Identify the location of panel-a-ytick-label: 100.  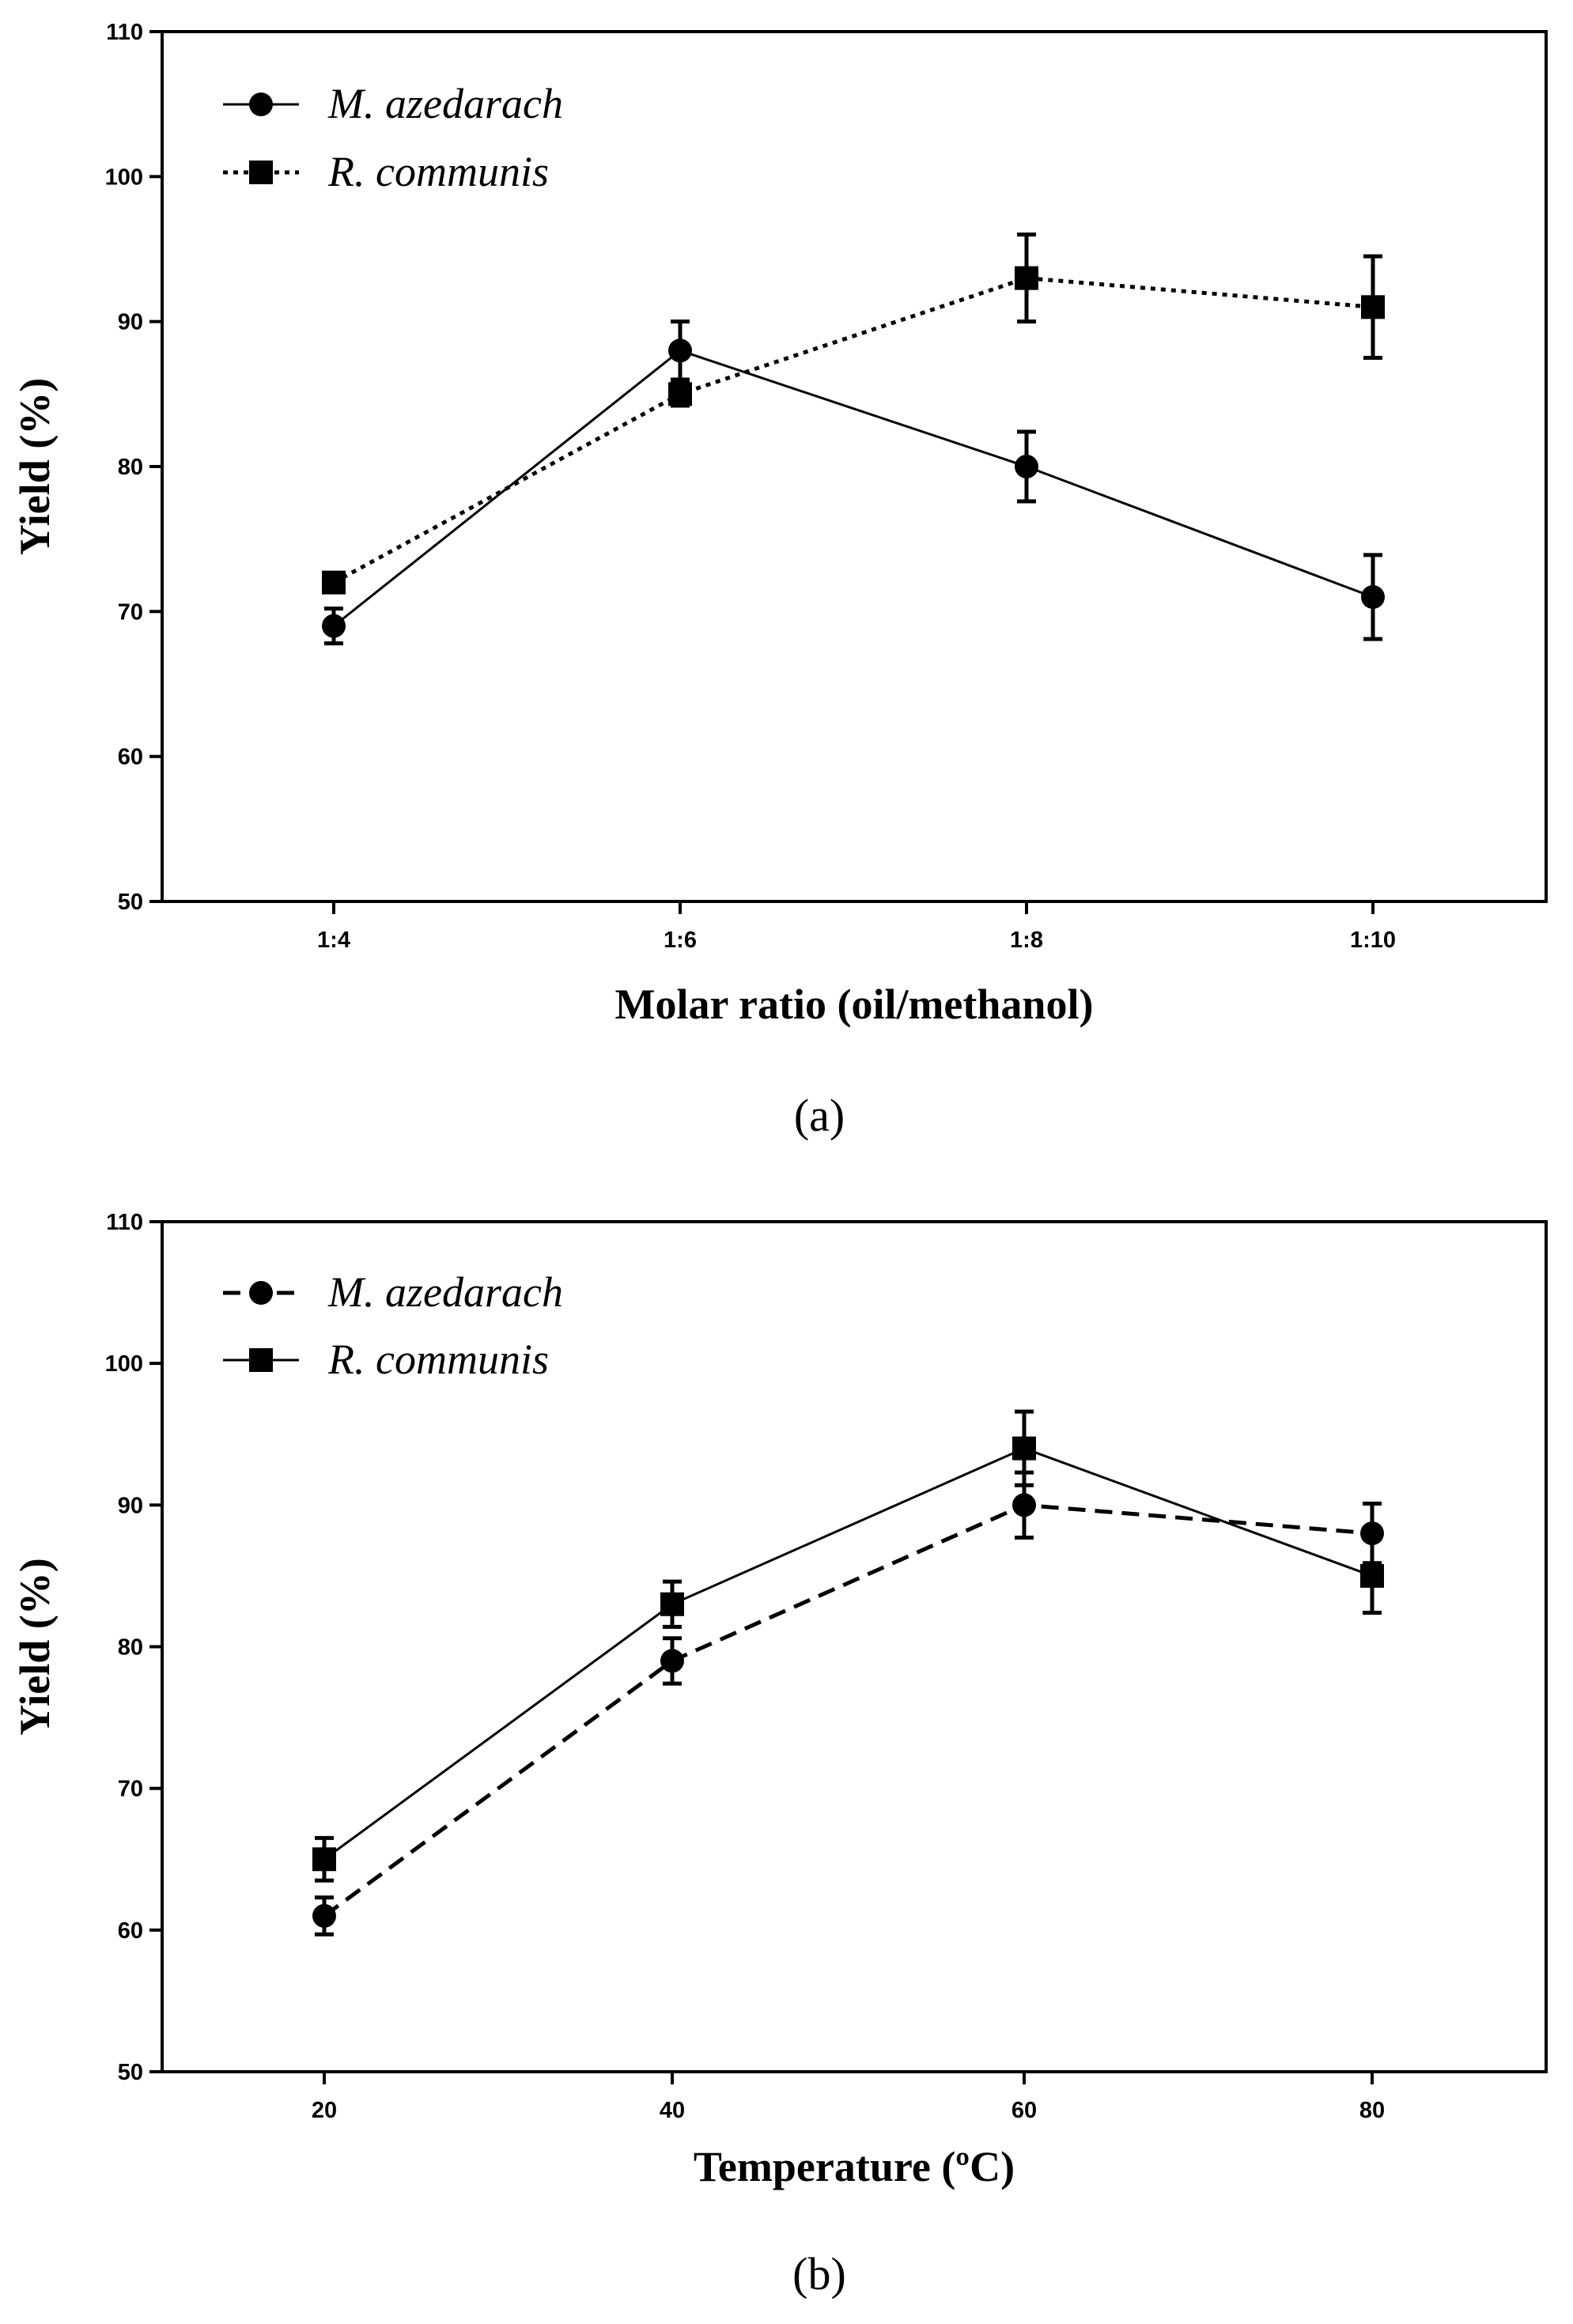
(124, 177).